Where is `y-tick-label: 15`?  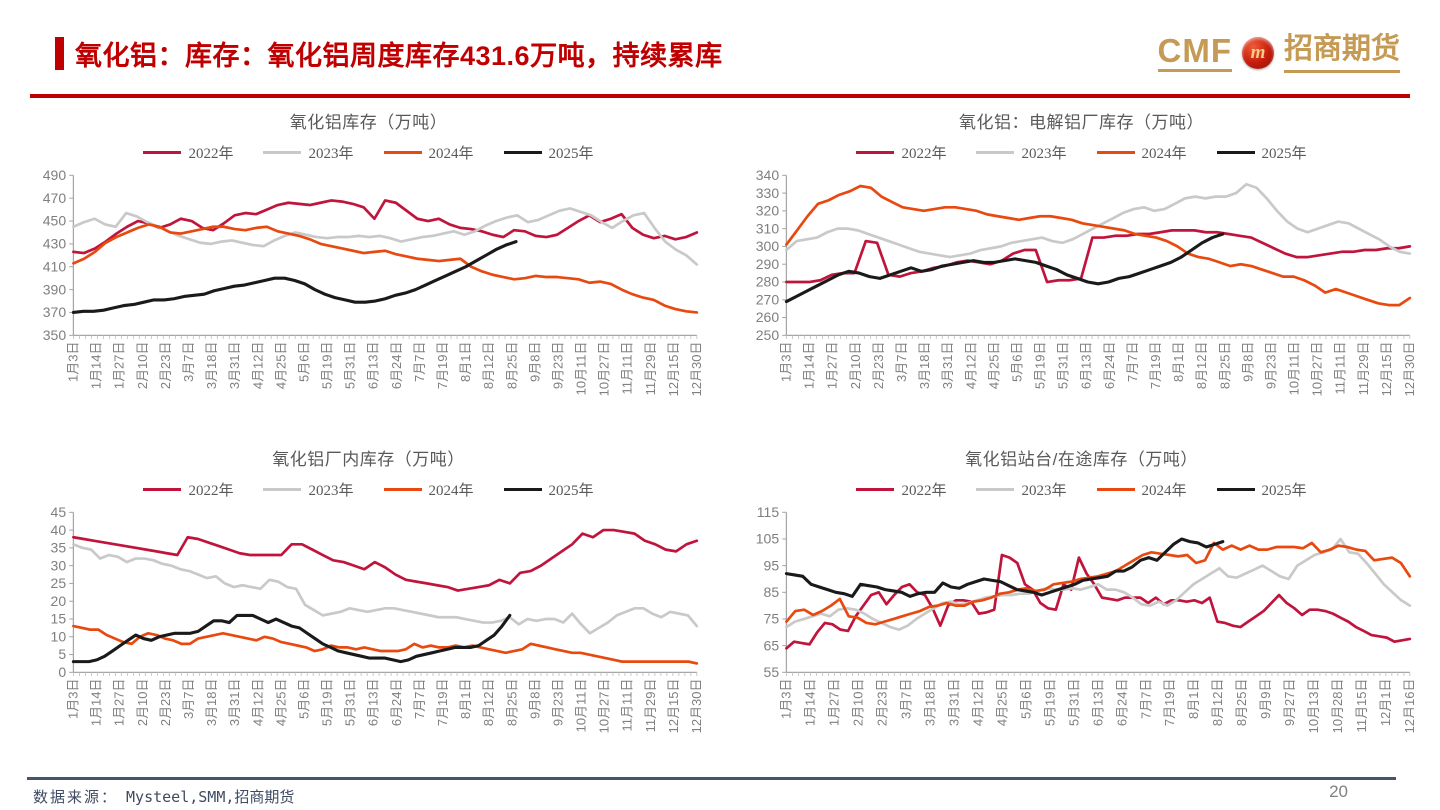 y-tick-label: 15 is located at coordinates (59, 619).